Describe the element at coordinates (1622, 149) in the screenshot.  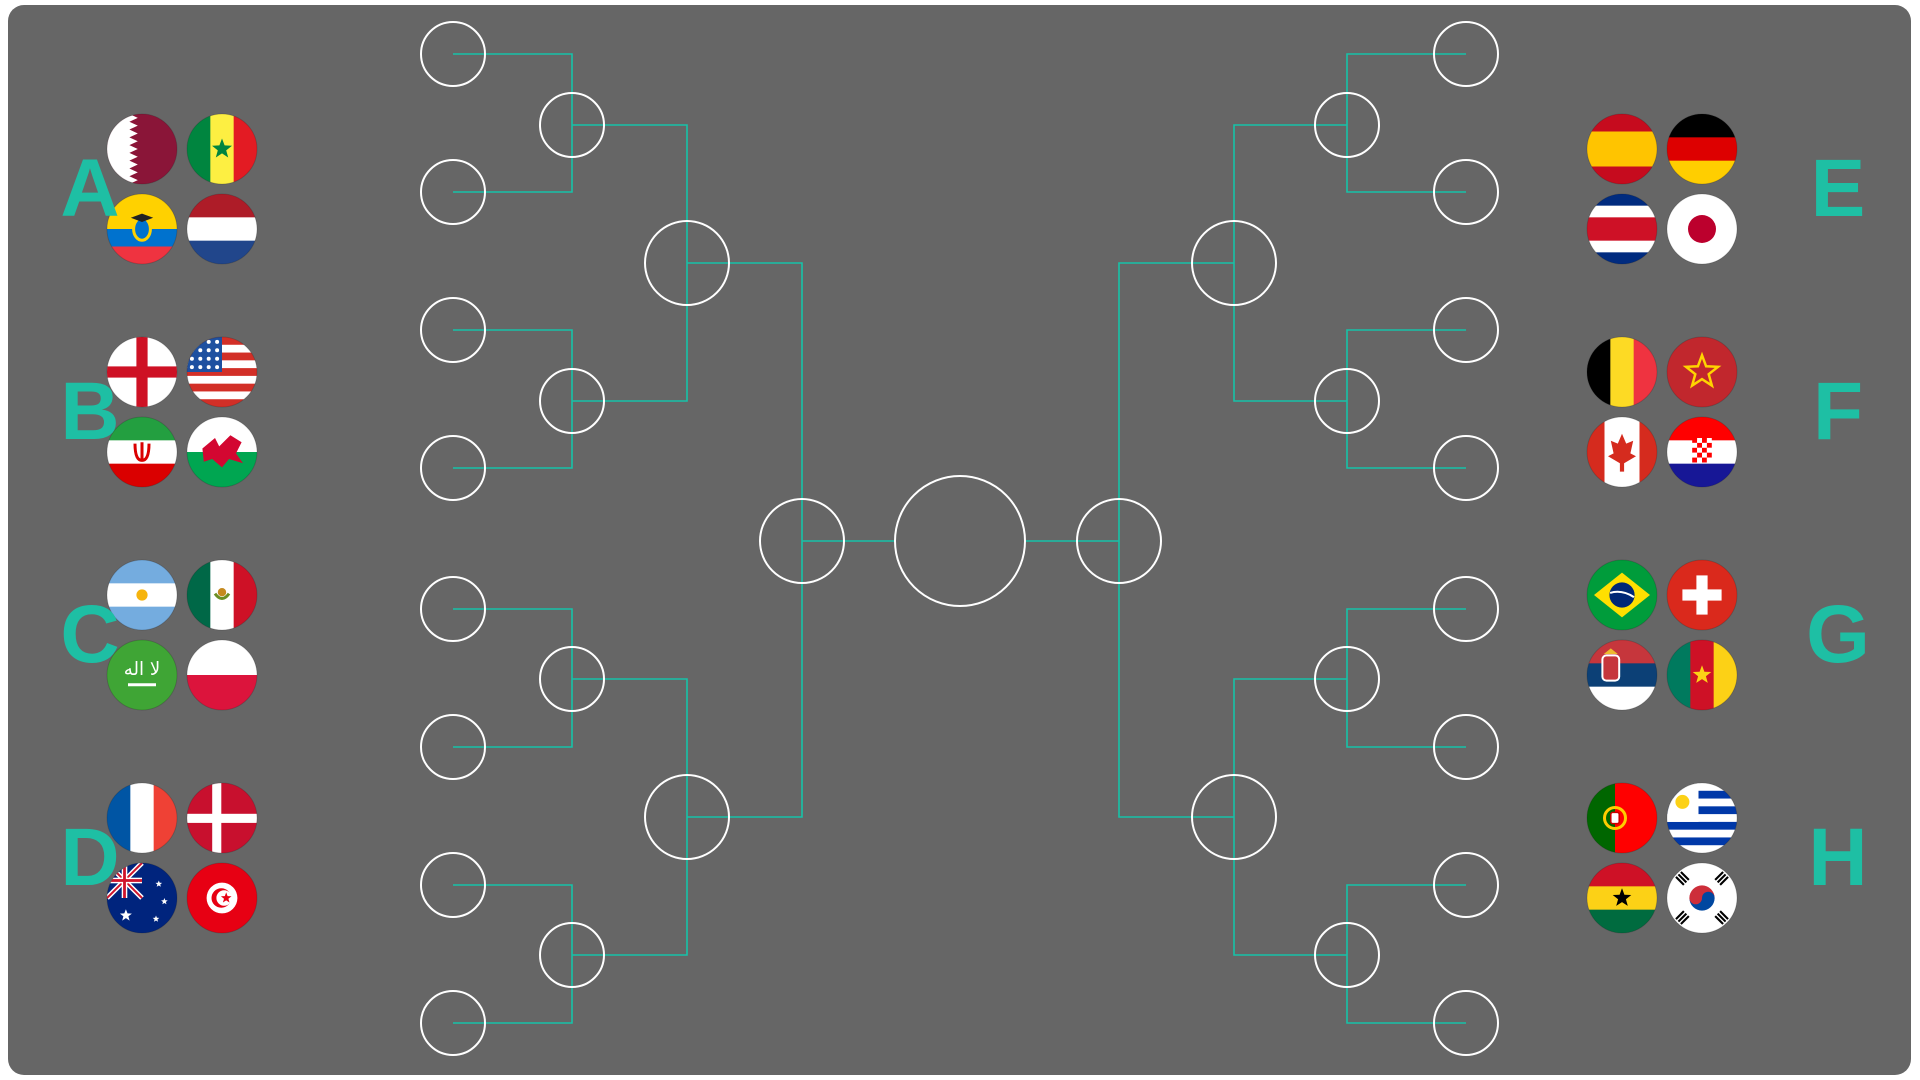
I see `spain-flag-icon` at that location.